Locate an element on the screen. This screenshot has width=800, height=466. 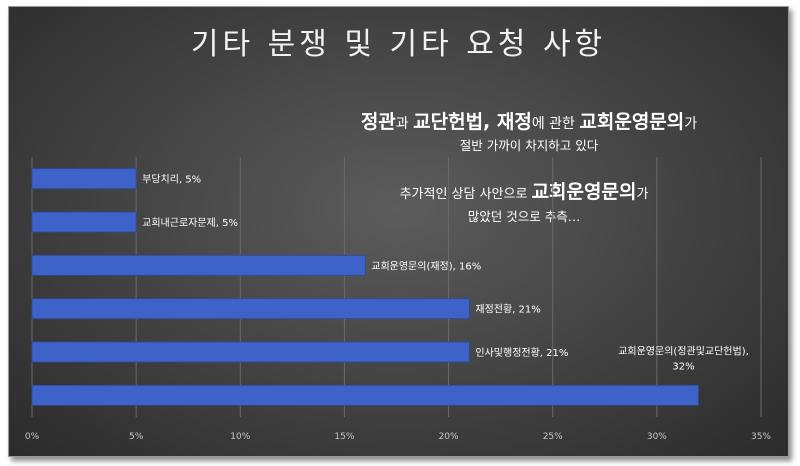
chart-title: 기타 분쟁 및 기타 요청 사항 is located at coordinates (398, 44).